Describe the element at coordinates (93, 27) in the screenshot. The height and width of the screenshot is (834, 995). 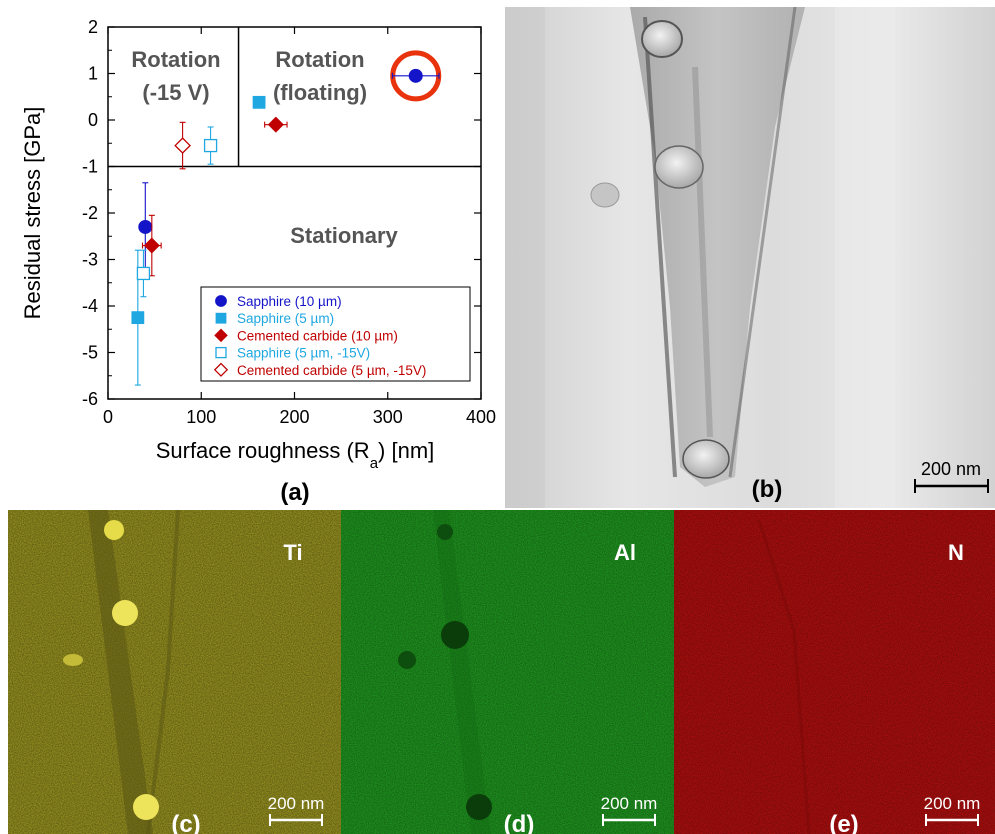
I see `y-tick-label: 2` at that location.